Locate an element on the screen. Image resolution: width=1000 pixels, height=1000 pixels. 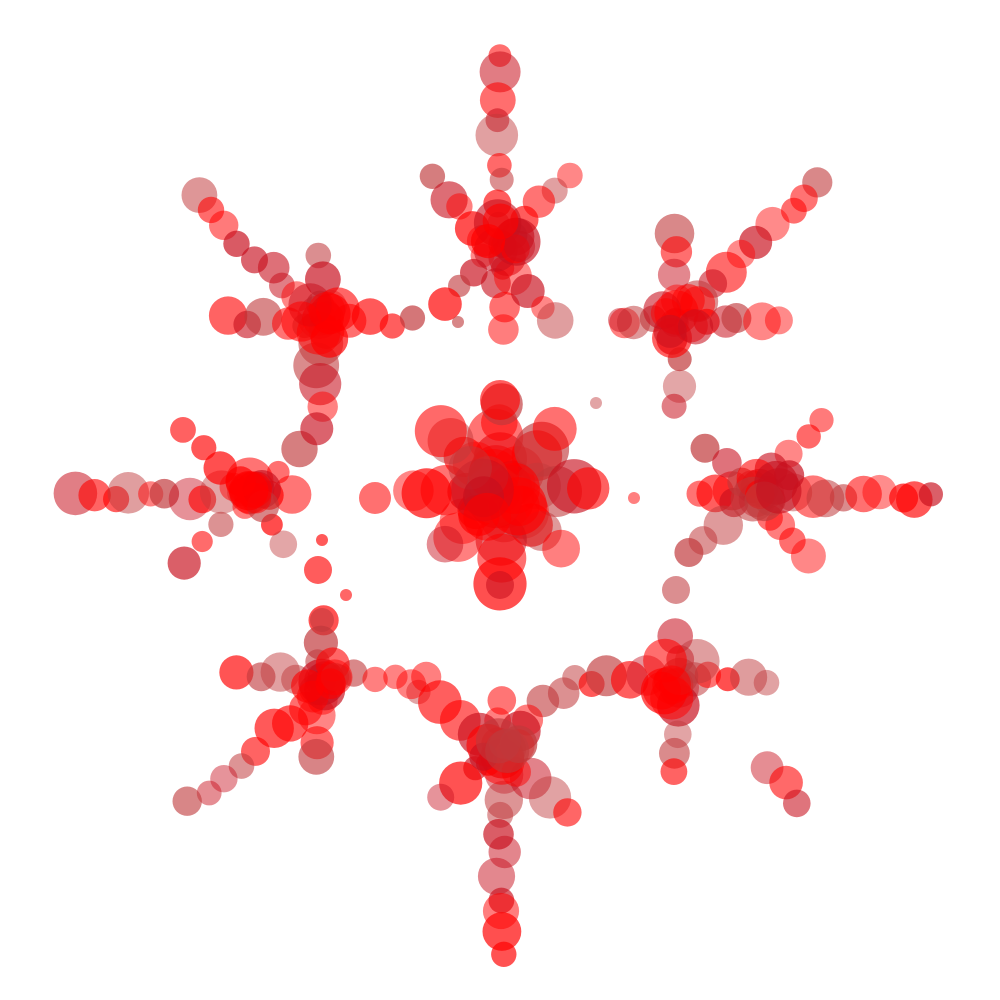
arm-bottom-right is located at coordinates (686, 718).